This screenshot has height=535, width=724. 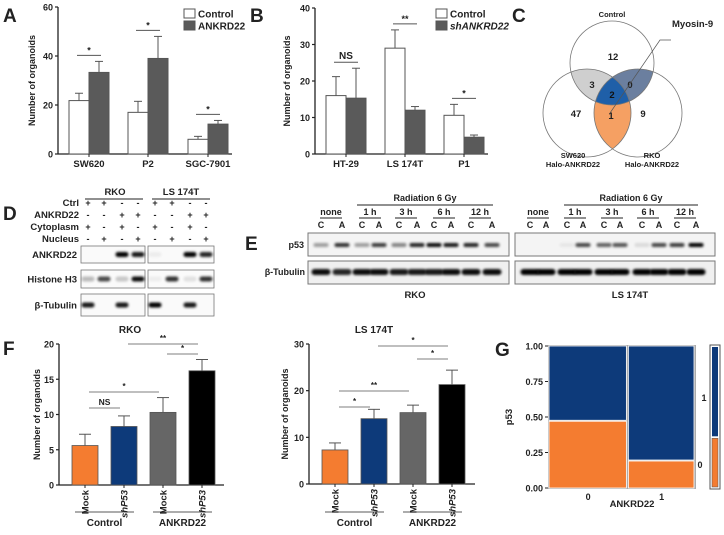 What do you see at coordinates (356, 126) in the screenshot?
I see `bar-shankrd22` at bounding box center [356, 126].